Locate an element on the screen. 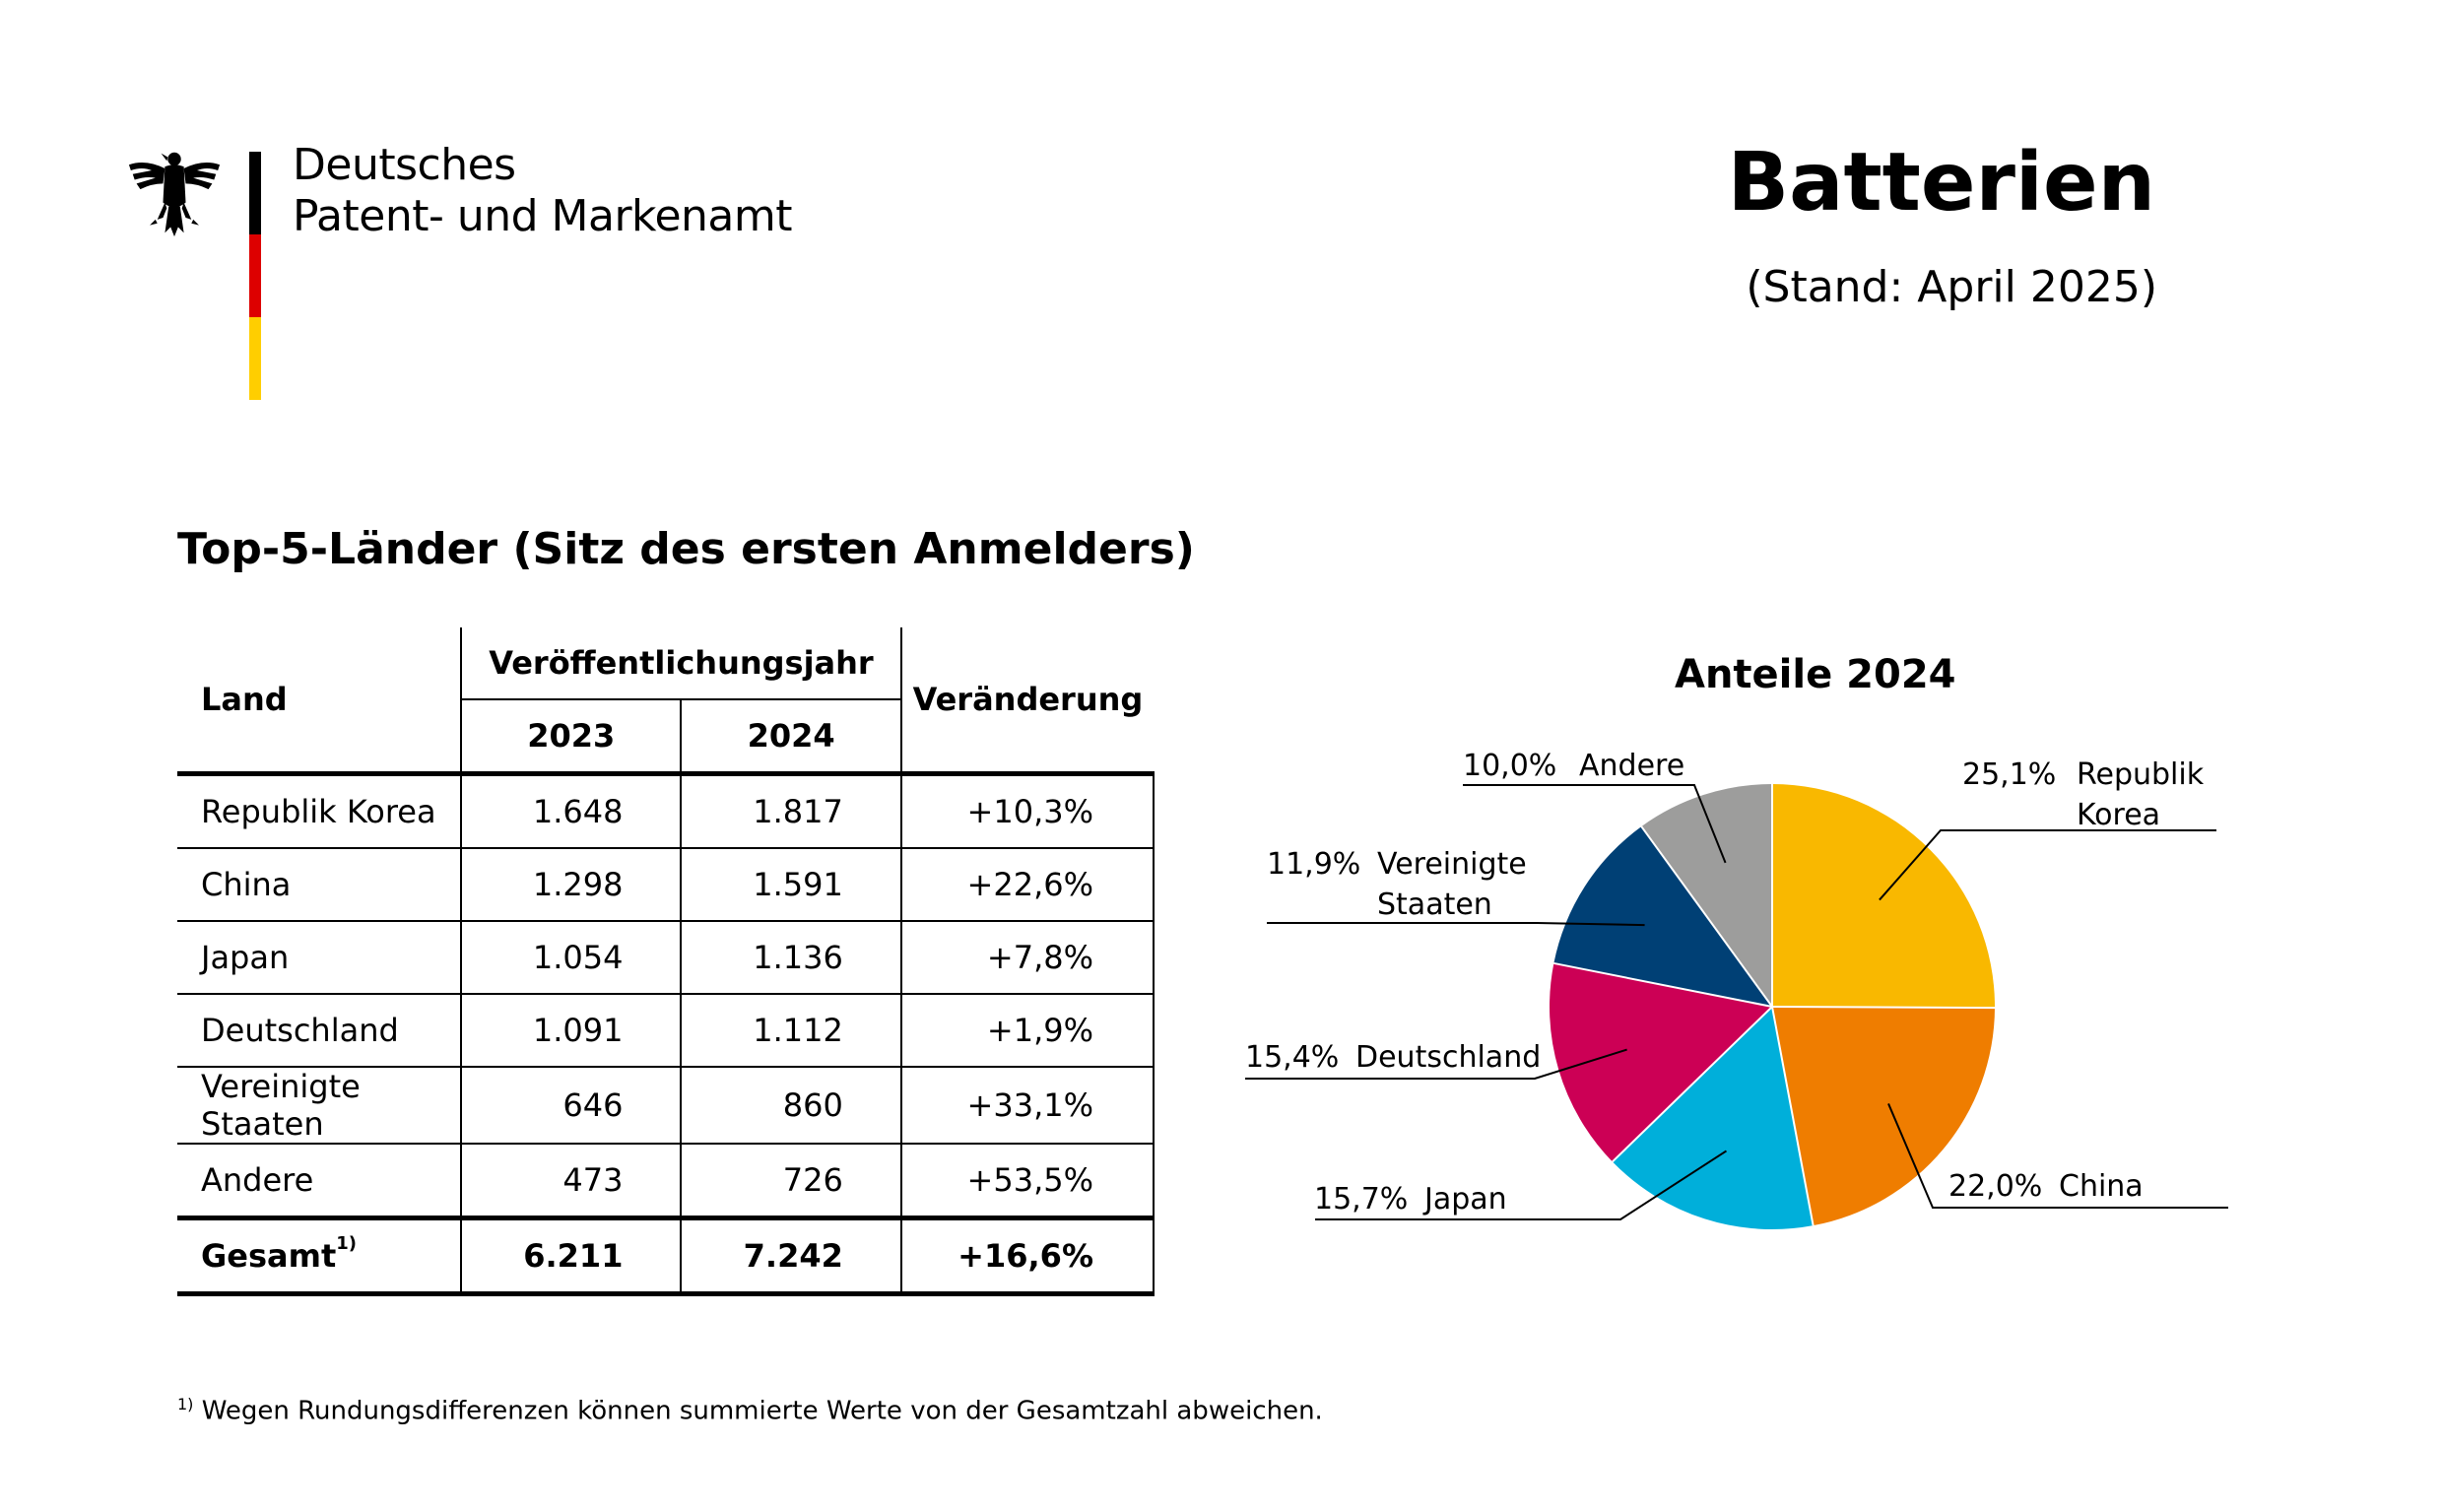 This screenshot has width=2443, height=1512. pie-slice-andere is located at coordinates (1706, 895).